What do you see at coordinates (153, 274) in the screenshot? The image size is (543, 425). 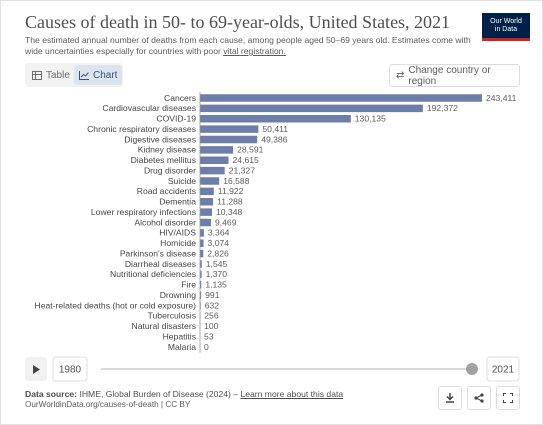 I see `category-label: Nutritional deficiencies` at bounding box center [153, 274].